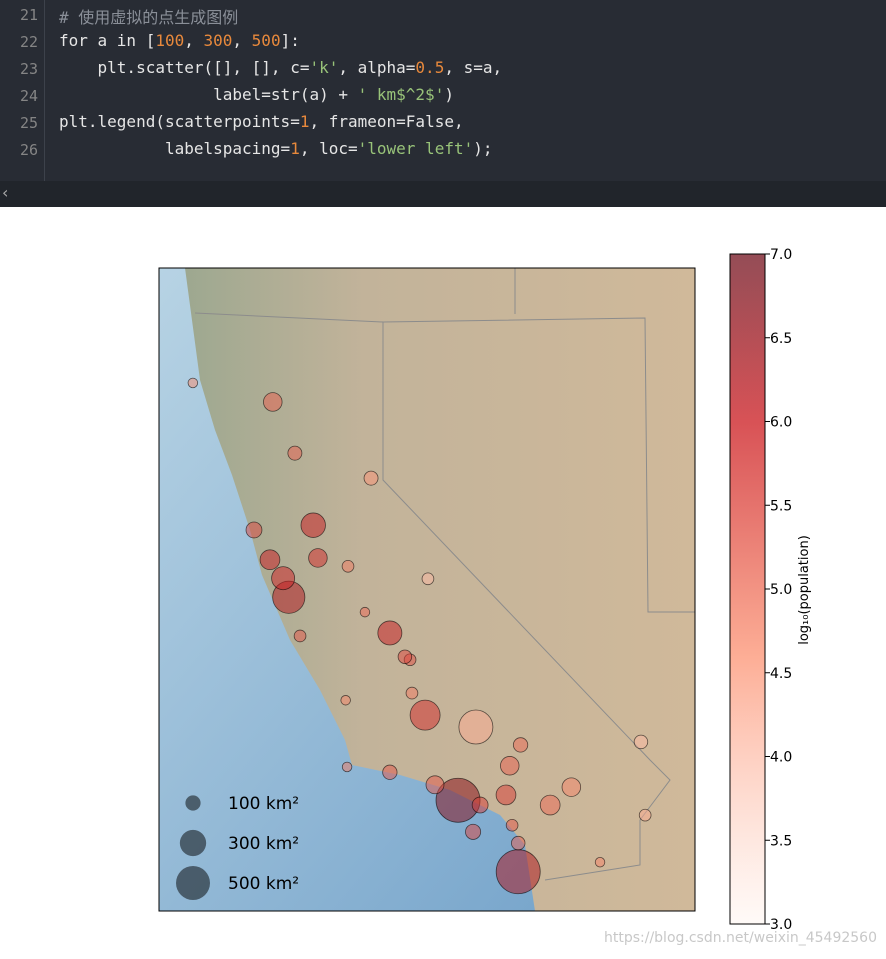 The image size is (886, 959). What do you see at coordinates (781, 506) in the screenshot?
I see `colorbar-tick-label: 5.5` at bounding box center [781, 506].